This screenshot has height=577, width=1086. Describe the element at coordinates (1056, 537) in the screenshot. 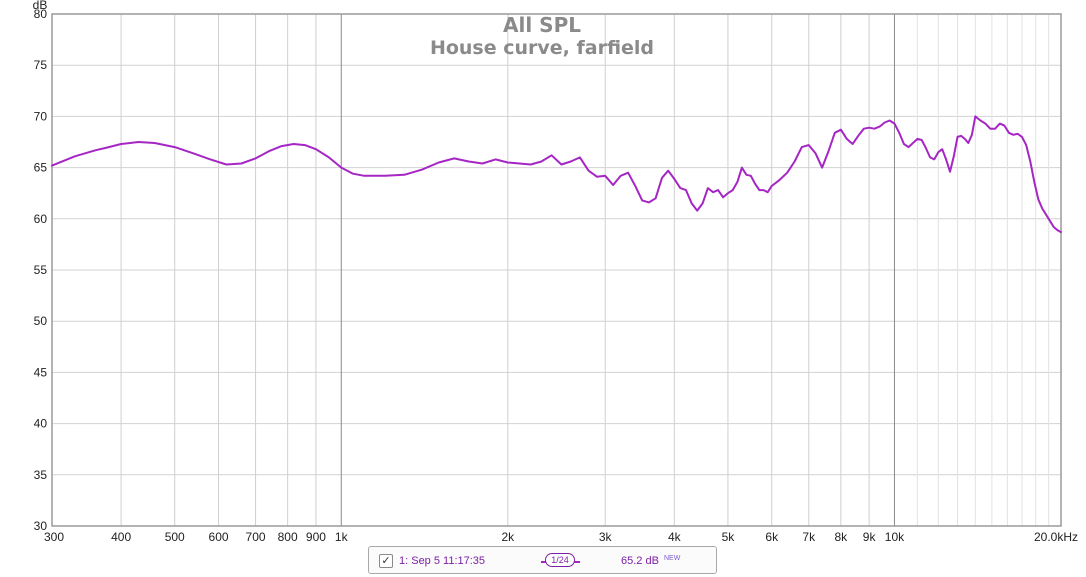

I see `x-tick-label: 20.0kHz` at that location.